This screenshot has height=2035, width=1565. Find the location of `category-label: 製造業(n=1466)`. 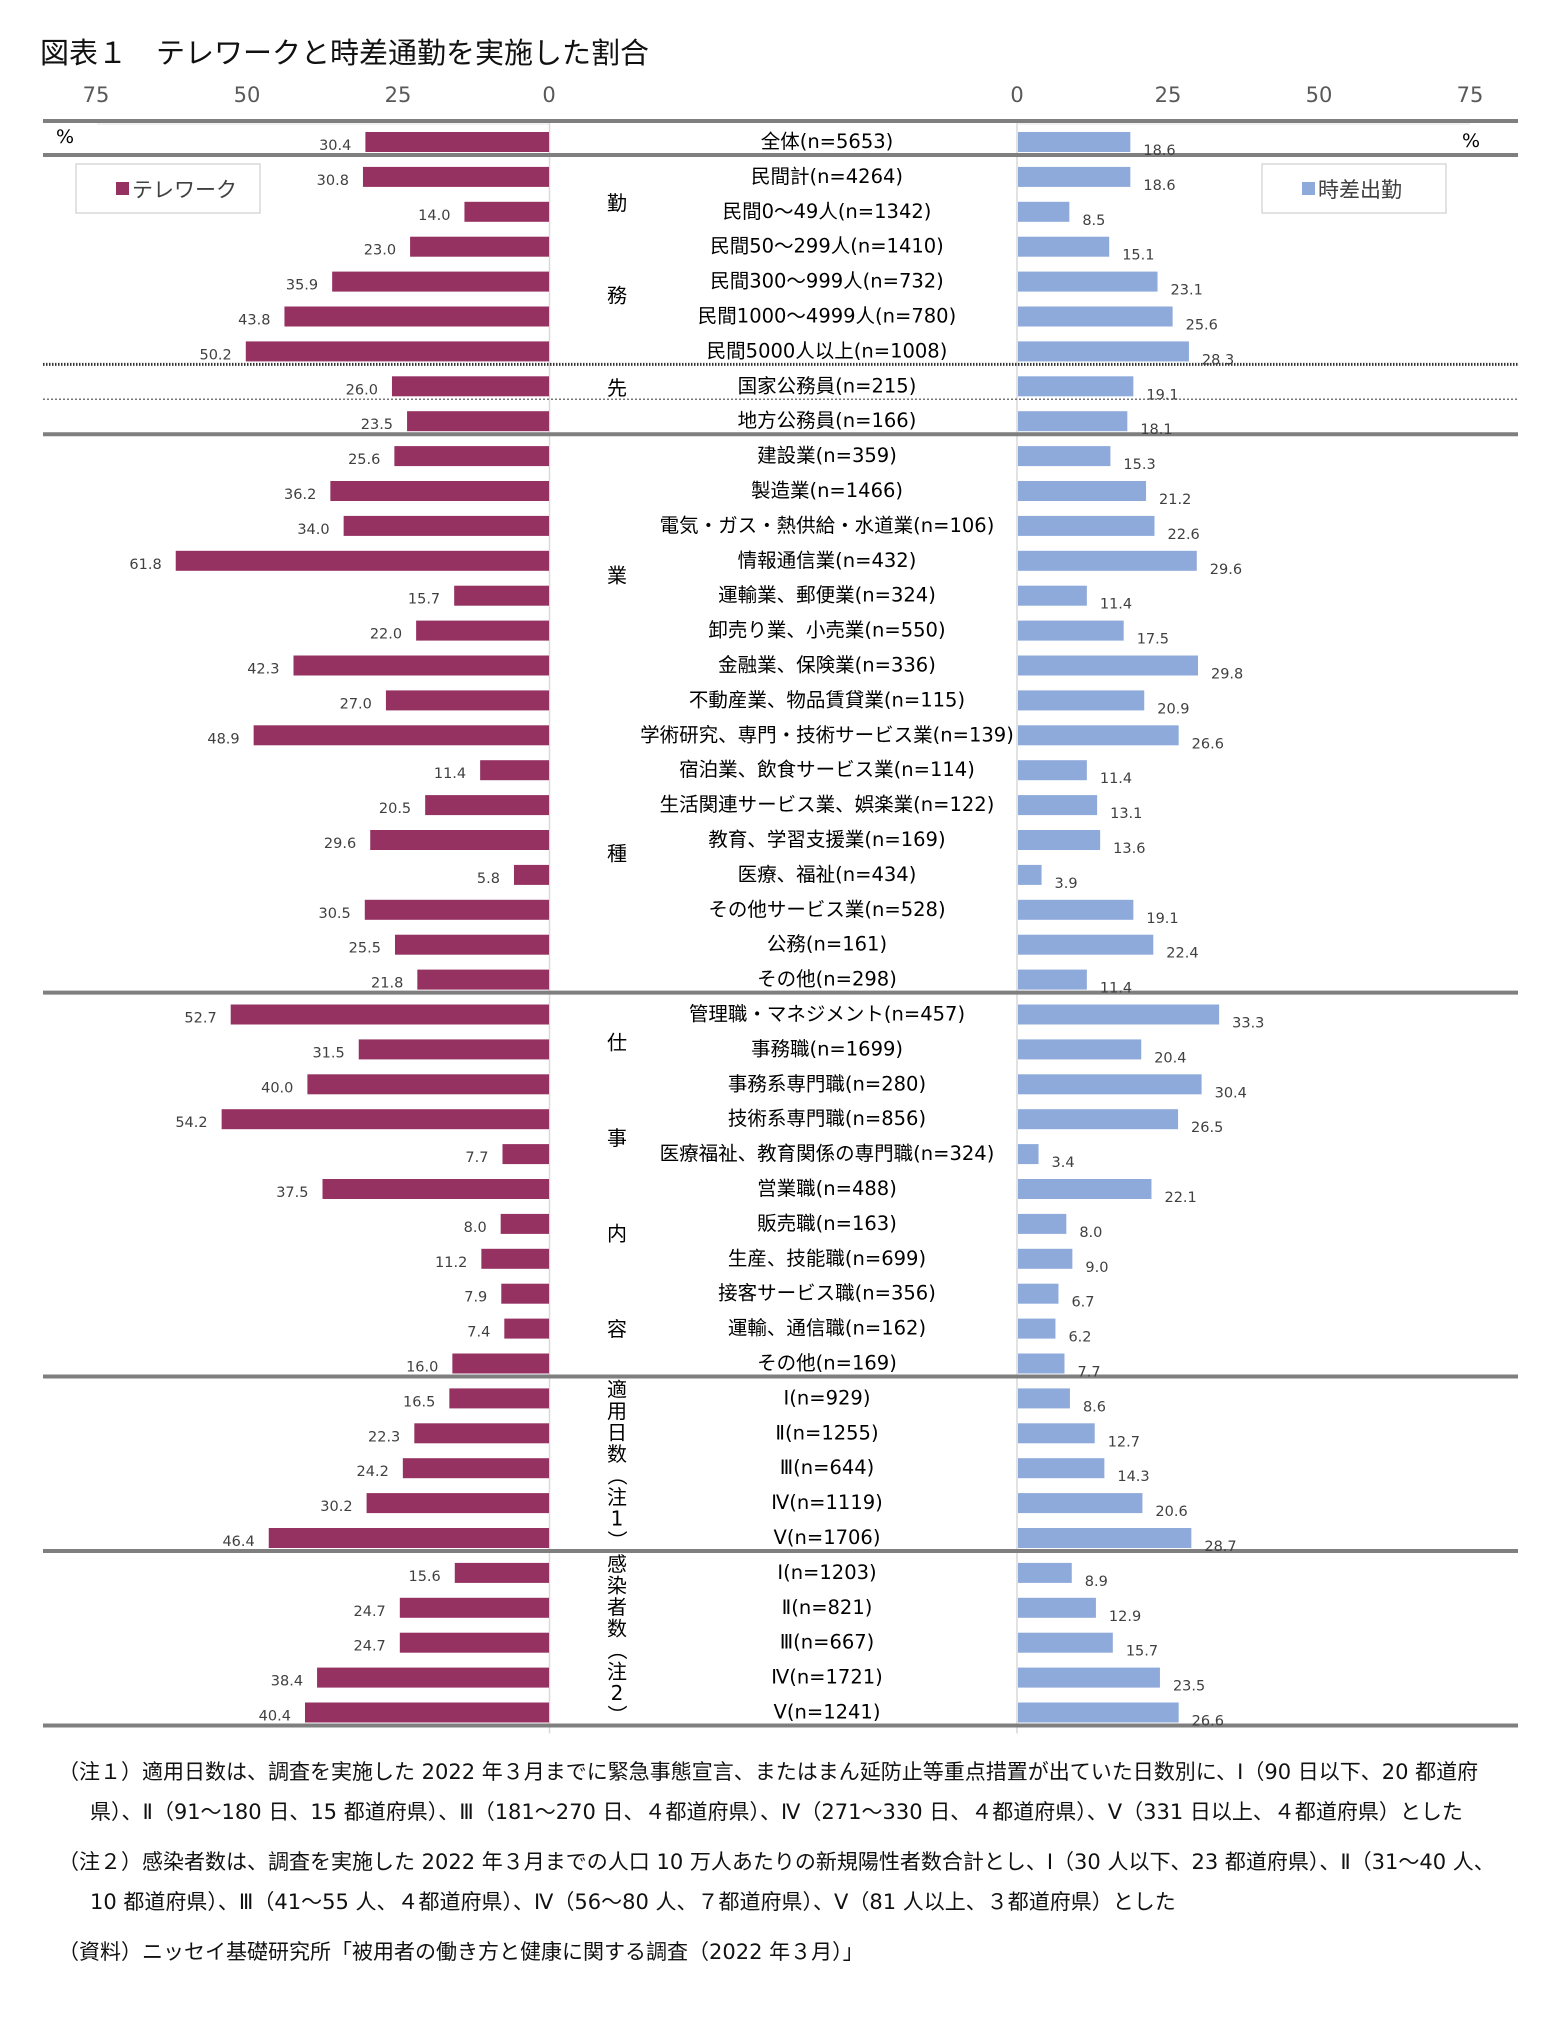

category-label: 製造業(n=1466) is located at coordinates (827, 490).